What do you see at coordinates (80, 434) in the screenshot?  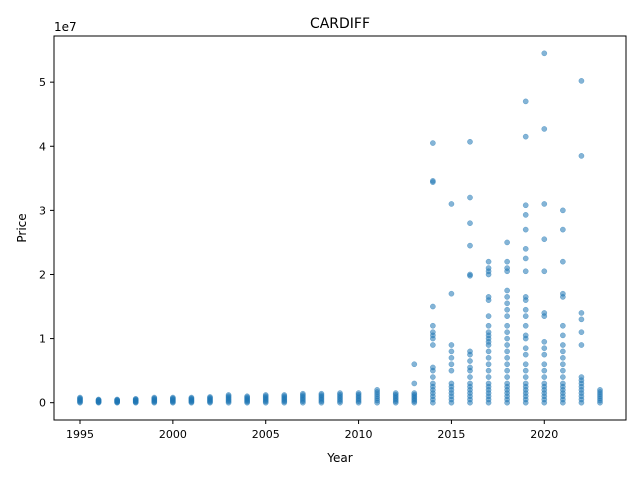 I see `x-tick-label: 1995` at bounding box center [80, 434].